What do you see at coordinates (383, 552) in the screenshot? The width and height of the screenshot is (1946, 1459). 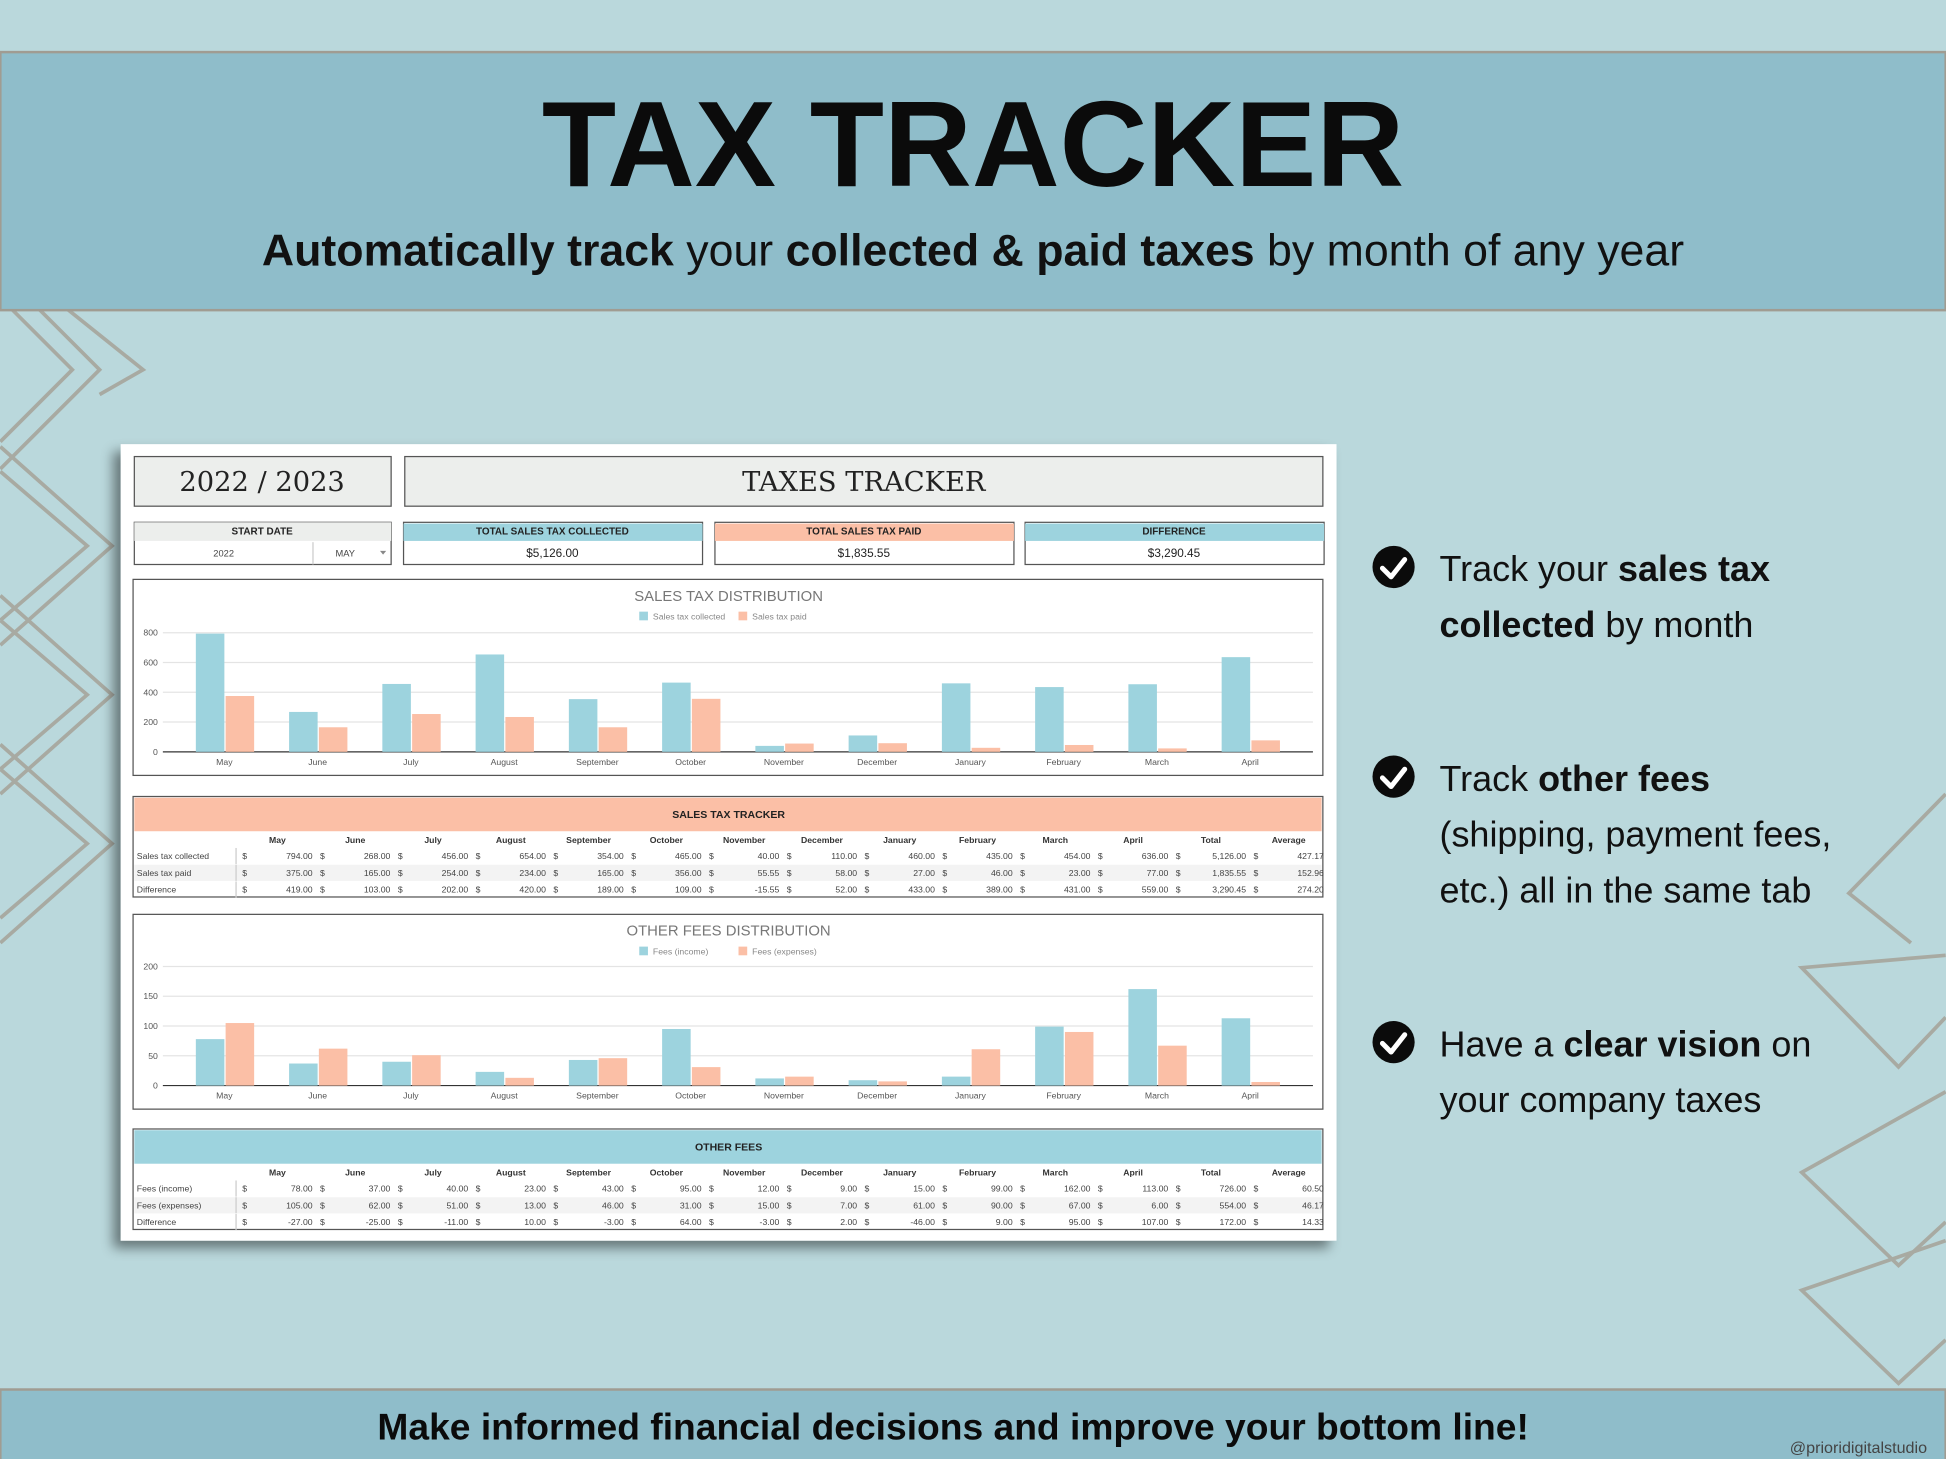 I see `dropdown-arrow` at bounding box center [383, 552].